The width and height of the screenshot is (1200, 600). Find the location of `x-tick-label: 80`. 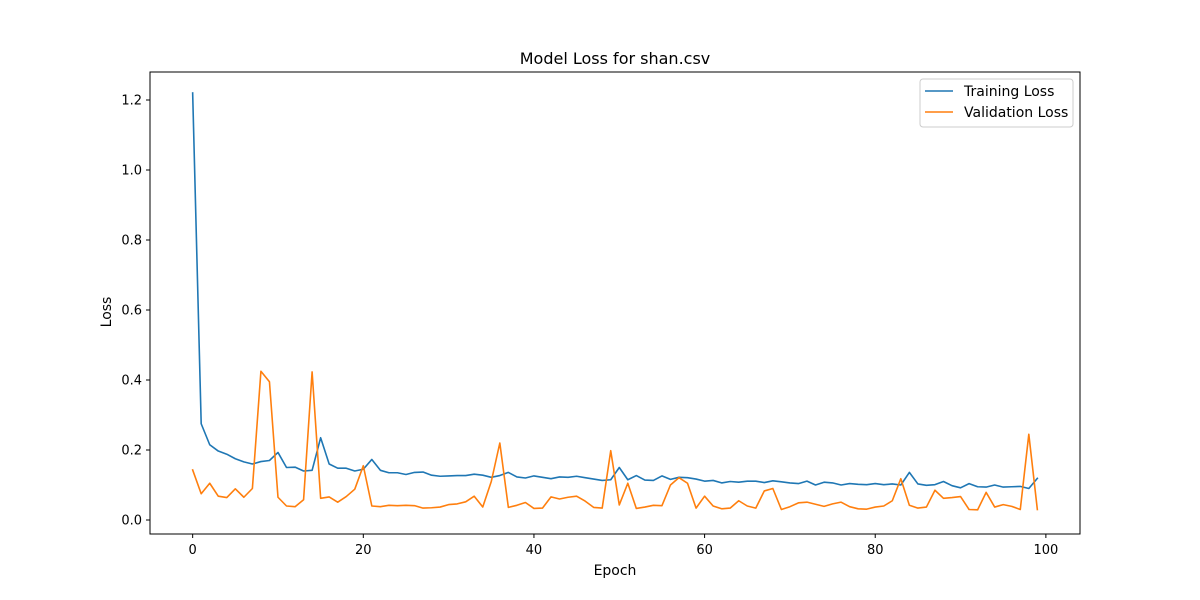

x-tick-label: 80 is located at coordinates (875, 550).